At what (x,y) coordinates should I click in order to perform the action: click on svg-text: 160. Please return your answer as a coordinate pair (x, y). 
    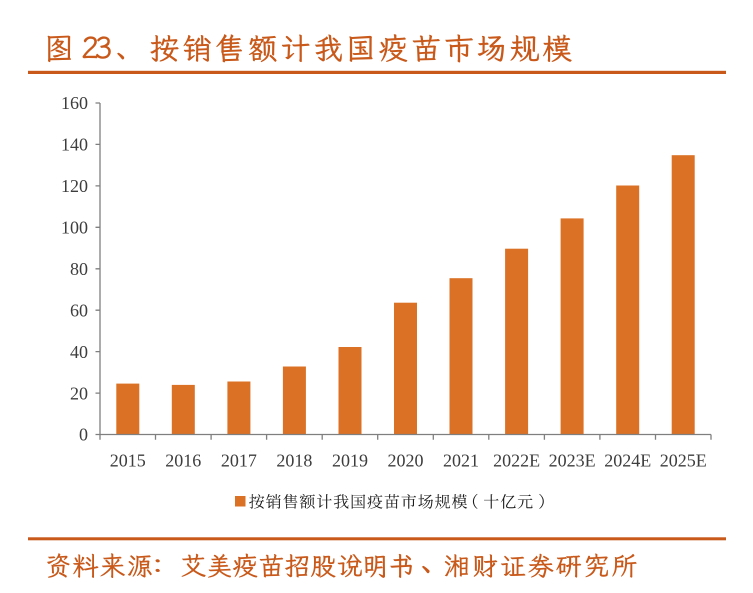
    Looking at the image, I should click on (74, 103).